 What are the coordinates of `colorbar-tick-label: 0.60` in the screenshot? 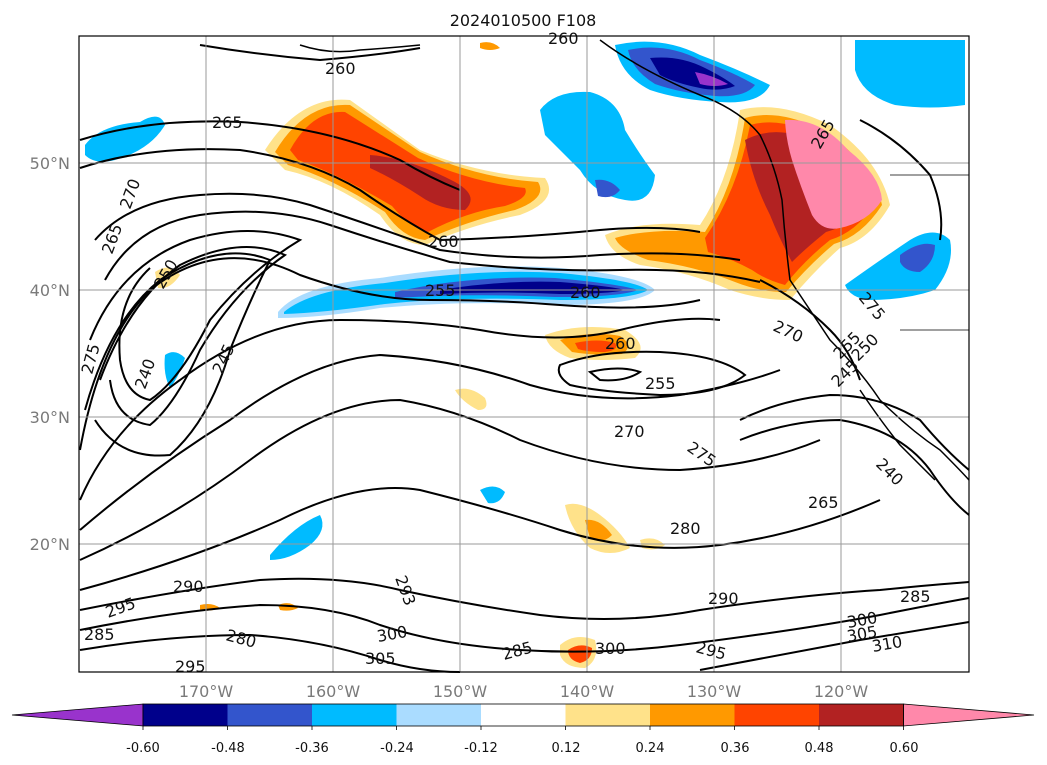 It's located at (904, 748).